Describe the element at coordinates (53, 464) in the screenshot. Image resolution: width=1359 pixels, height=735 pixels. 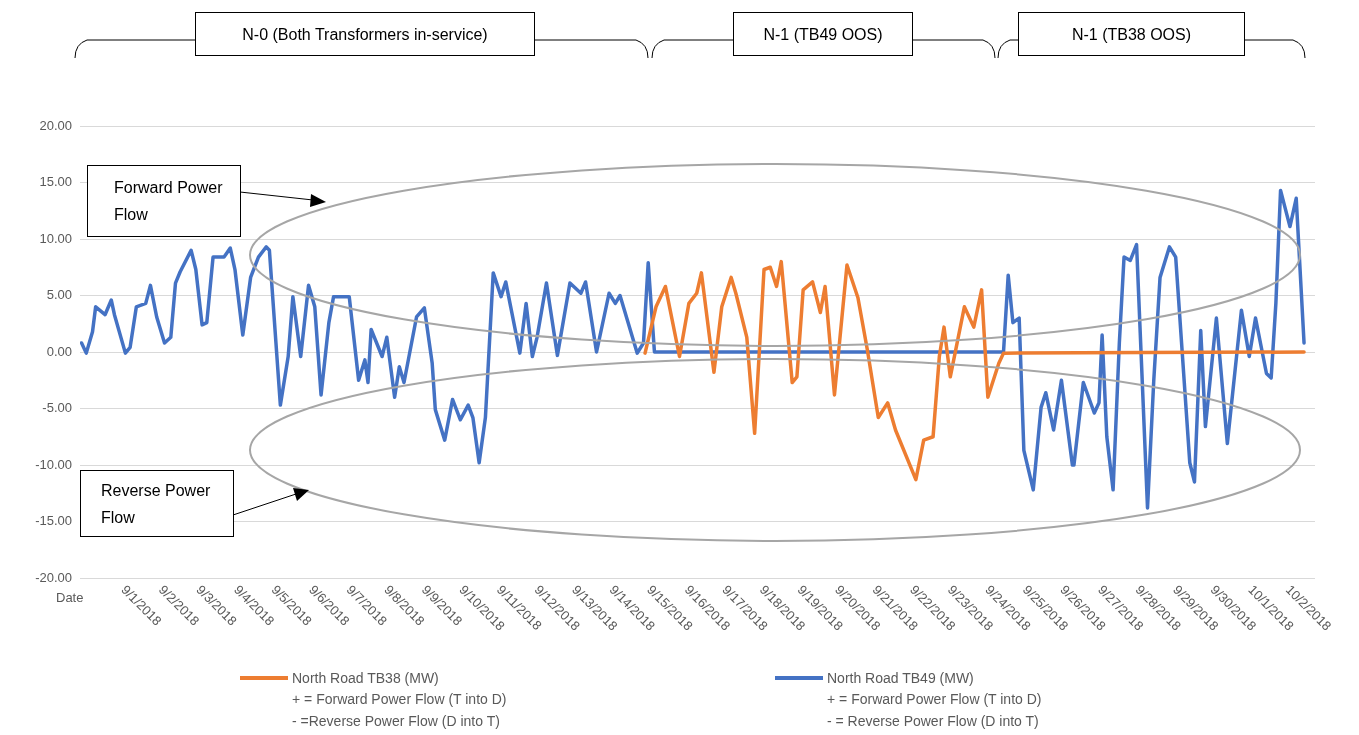
I see `y-tick-label: -10.00` at that location.